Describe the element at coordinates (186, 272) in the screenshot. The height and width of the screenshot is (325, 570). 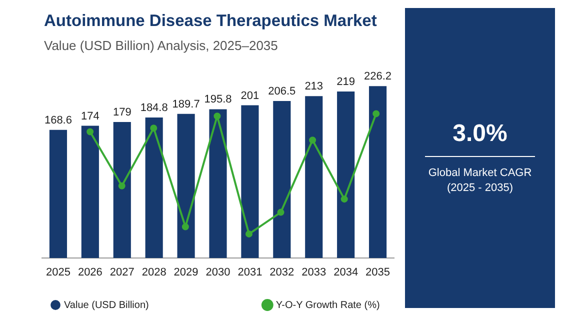
I see `x-tick-label: 2029` at that location.